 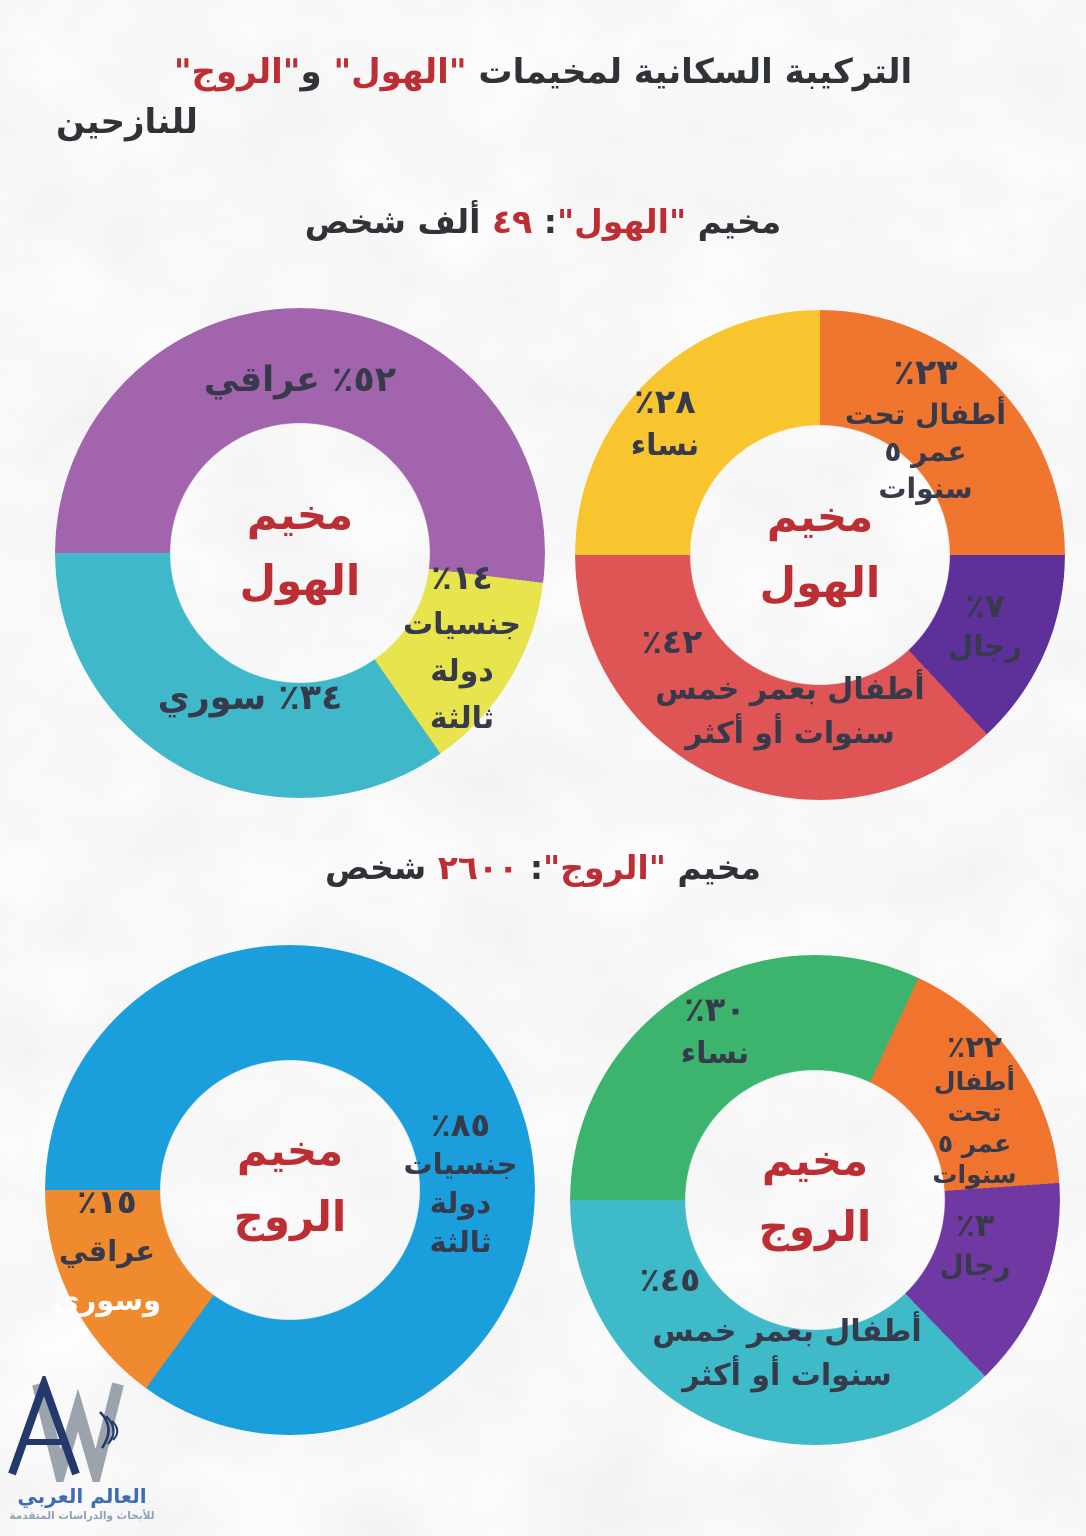 I want to click on subtitle-hol-name: "الهول", so click(x=621, y=221).